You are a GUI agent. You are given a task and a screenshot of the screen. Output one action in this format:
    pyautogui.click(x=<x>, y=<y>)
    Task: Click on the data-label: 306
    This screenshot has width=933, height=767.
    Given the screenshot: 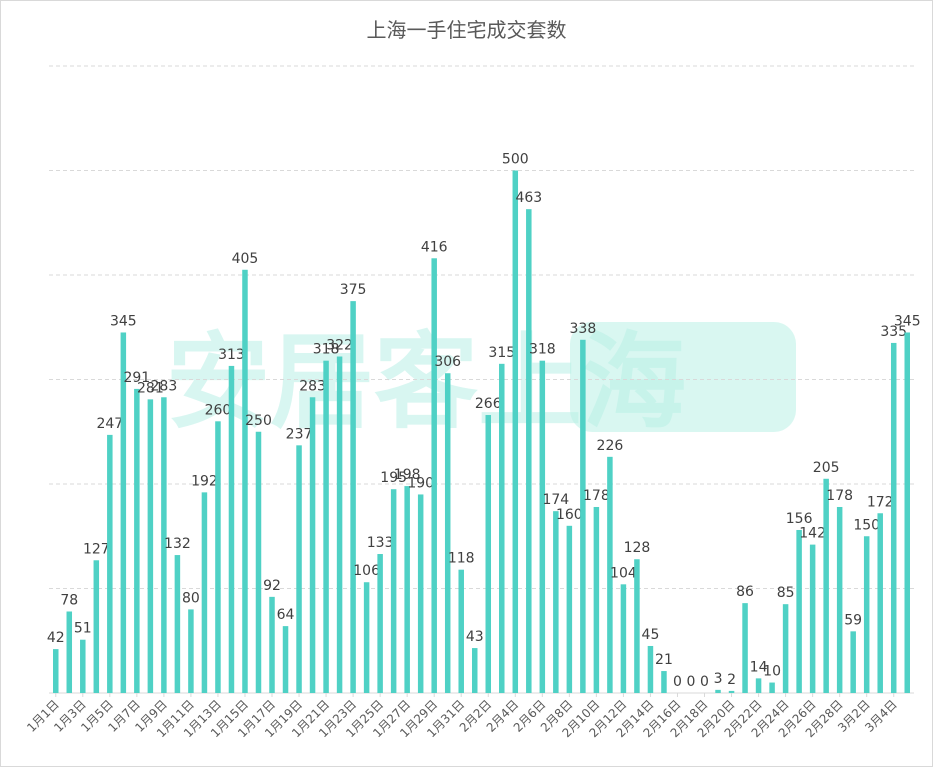 What is the action you would take?
    pyautogui.click(x=447, y=362)
    